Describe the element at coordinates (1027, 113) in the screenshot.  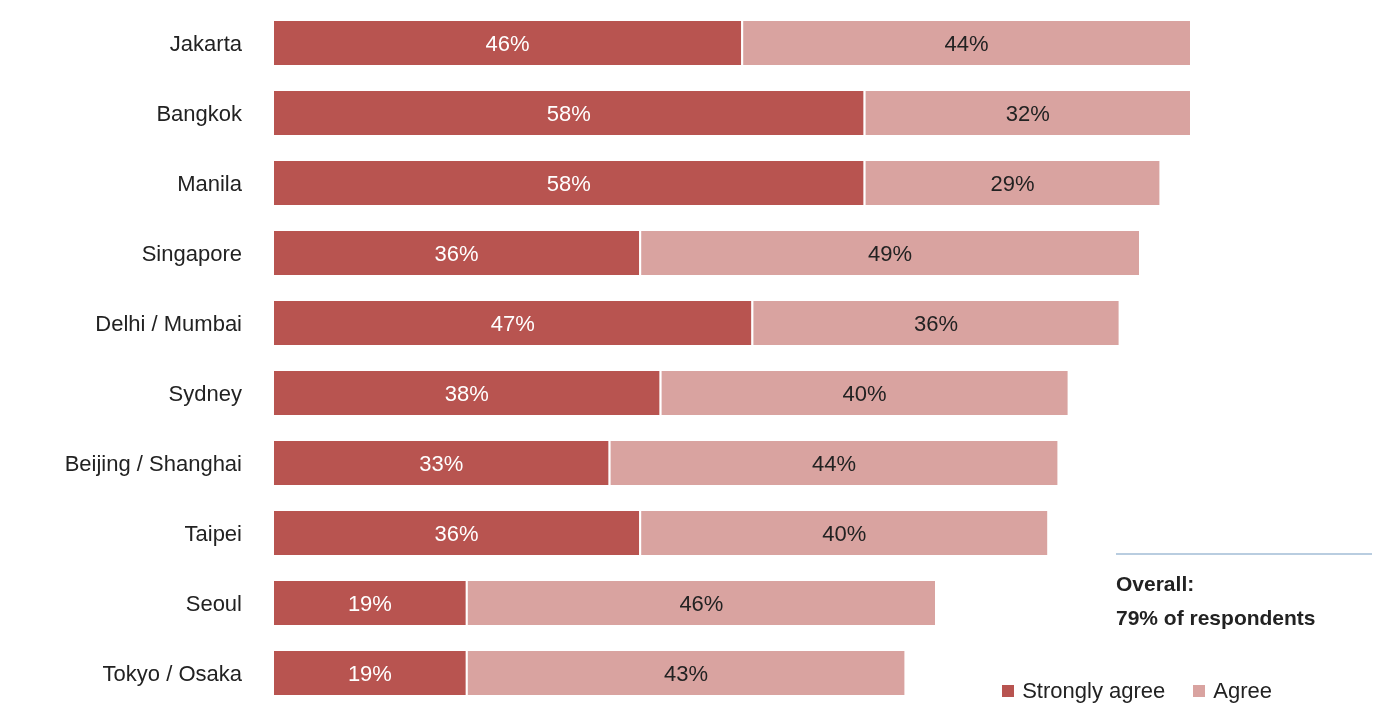
I see `data-label: 32%` at that location.